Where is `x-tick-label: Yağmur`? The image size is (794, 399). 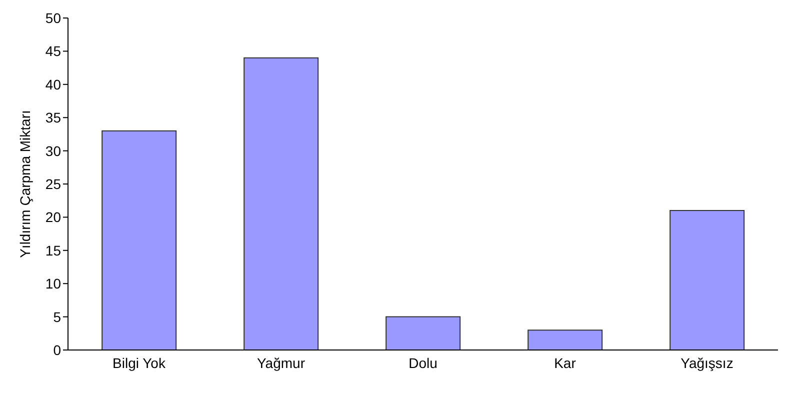
x-tick-label: Yağmur is located at coordinates (281, 362).